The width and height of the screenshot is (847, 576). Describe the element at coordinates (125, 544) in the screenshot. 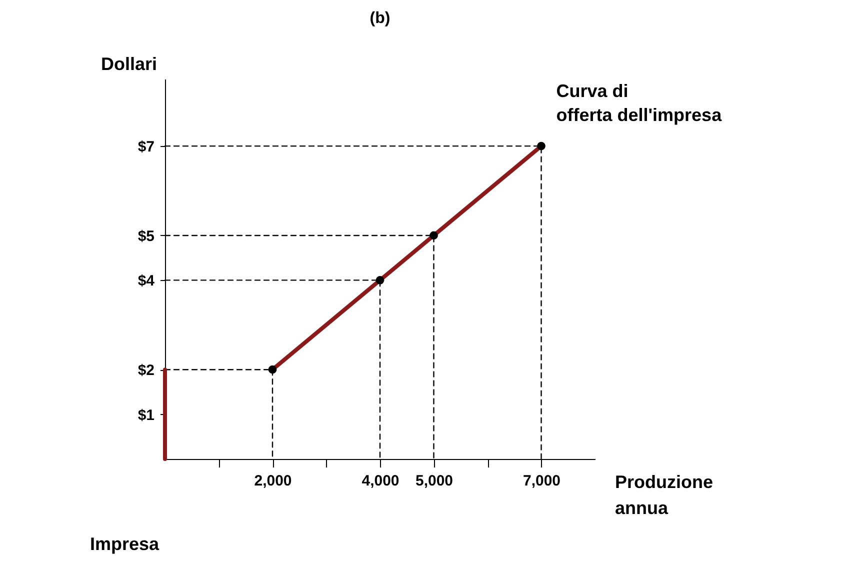

I see `text: Impresa` at that location.